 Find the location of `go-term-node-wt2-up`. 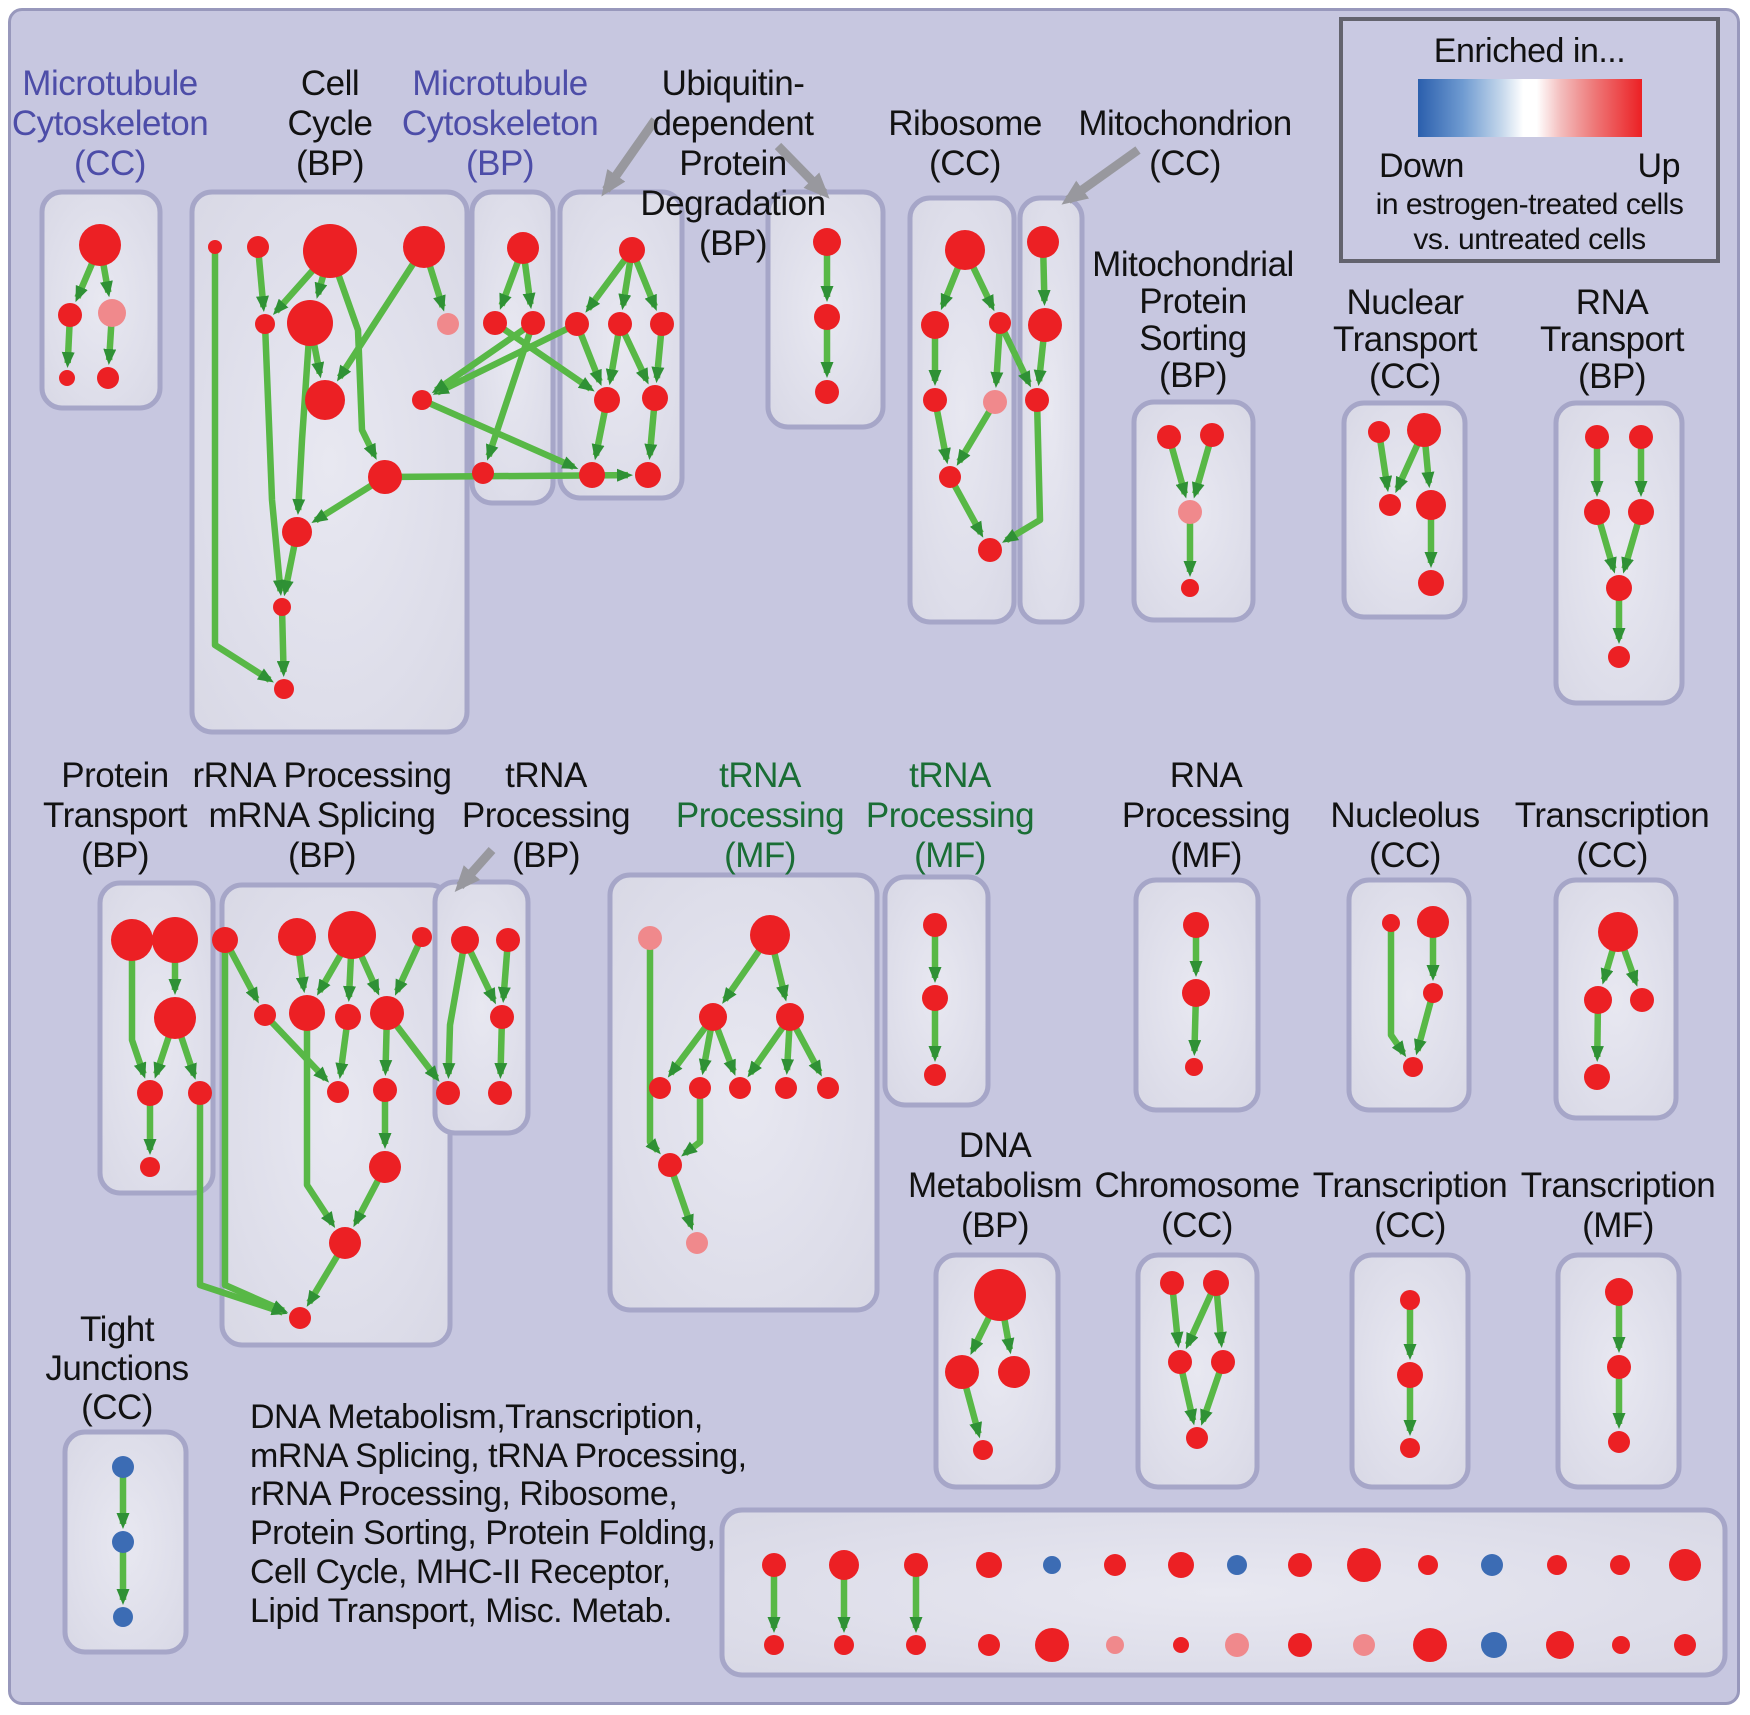

go-term-node-wt2-up is located at coordinates (844, 1565).